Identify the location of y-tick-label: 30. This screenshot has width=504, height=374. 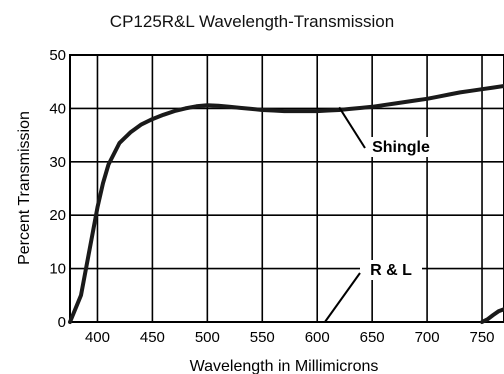
(57, 162).